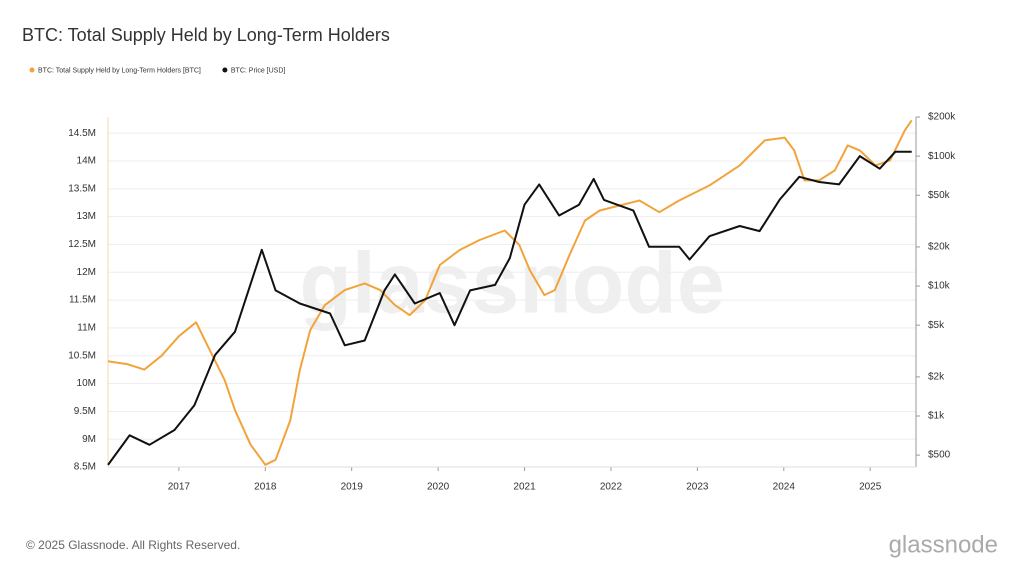 The image size is (1024, 581). Describe the element at coordinates (82, 355) in the screenshot. I see `y-tick-label: 10.5M` at that location.